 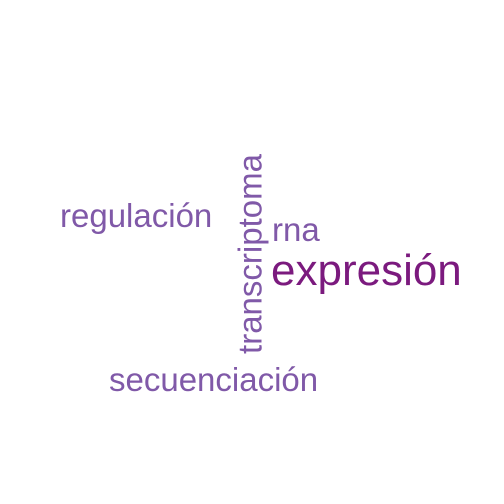 What do you see at coordinates (296, 229) in the screenshot?
I see `word-rna: rna` at bounding box center [296, 229].